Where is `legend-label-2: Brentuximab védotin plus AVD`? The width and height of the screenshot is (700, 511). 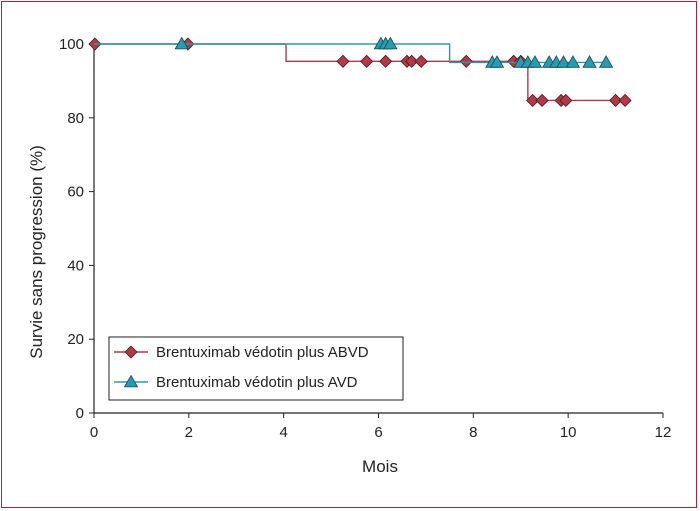
legend-label-2: Brentuximab védotin plus AVD is located at coordinates (257, 382).